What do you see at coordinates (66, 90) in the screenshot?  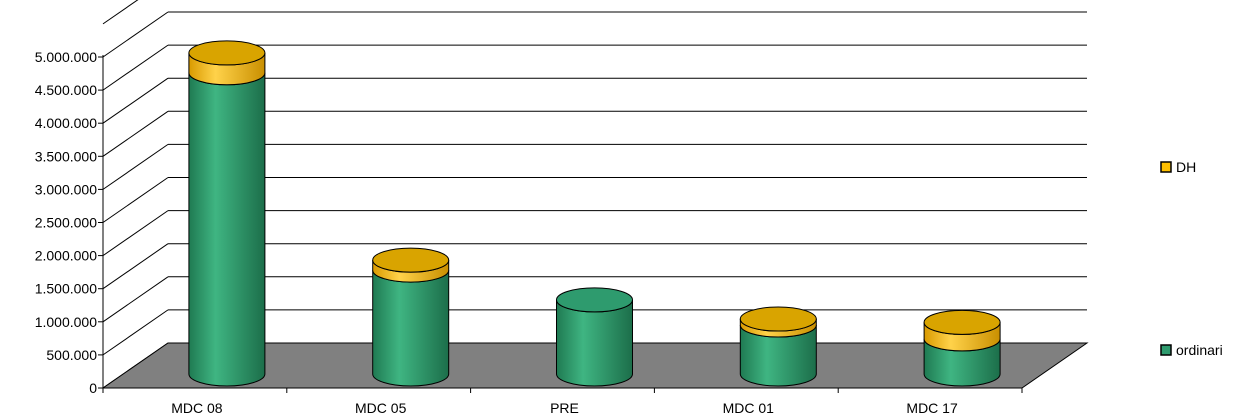 I see `y-tick-label: 4.500.000` at bounding box center [66, 90].